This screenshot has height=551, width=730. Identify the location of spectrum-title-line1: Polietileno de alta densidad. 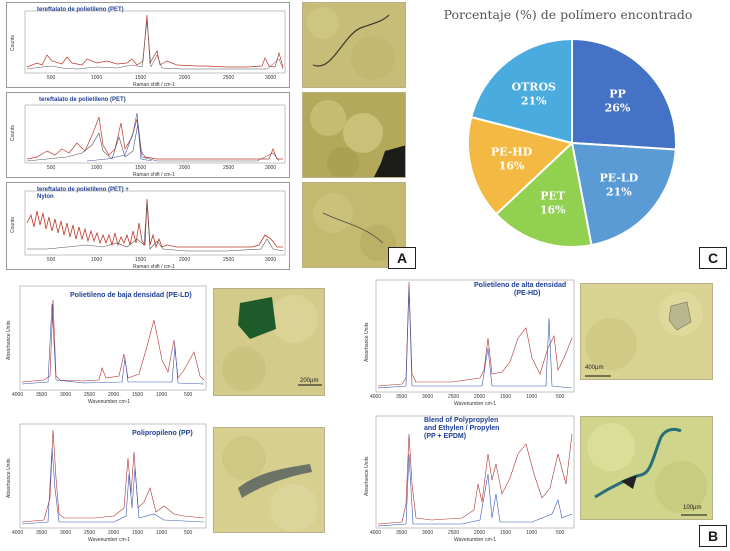
(520, 285).